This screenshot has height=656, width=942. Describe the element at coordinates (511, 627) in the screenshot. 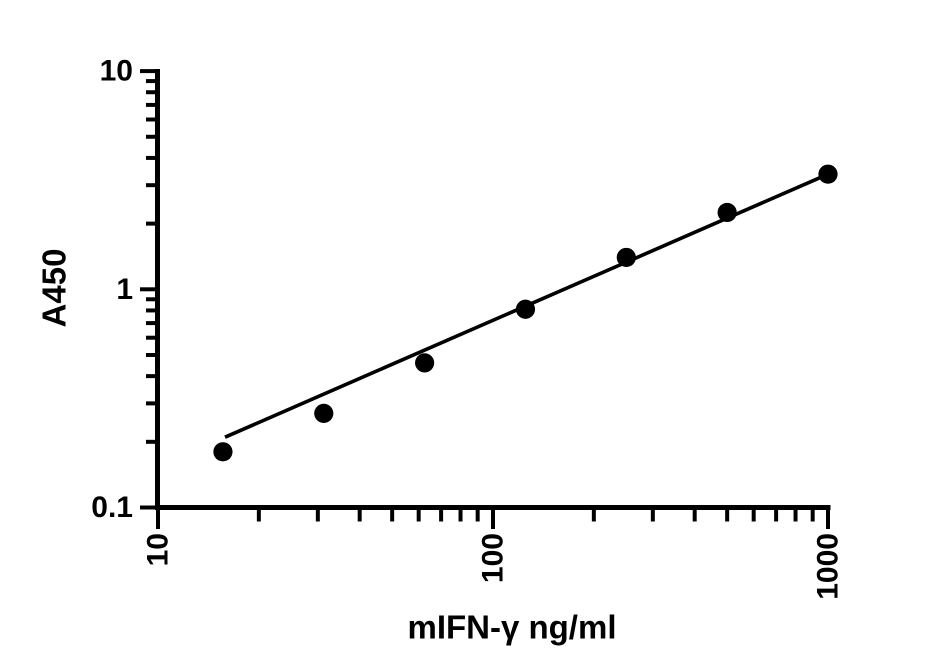

I see `x-axis-label: mIFN-γ ng/ml` at that location.